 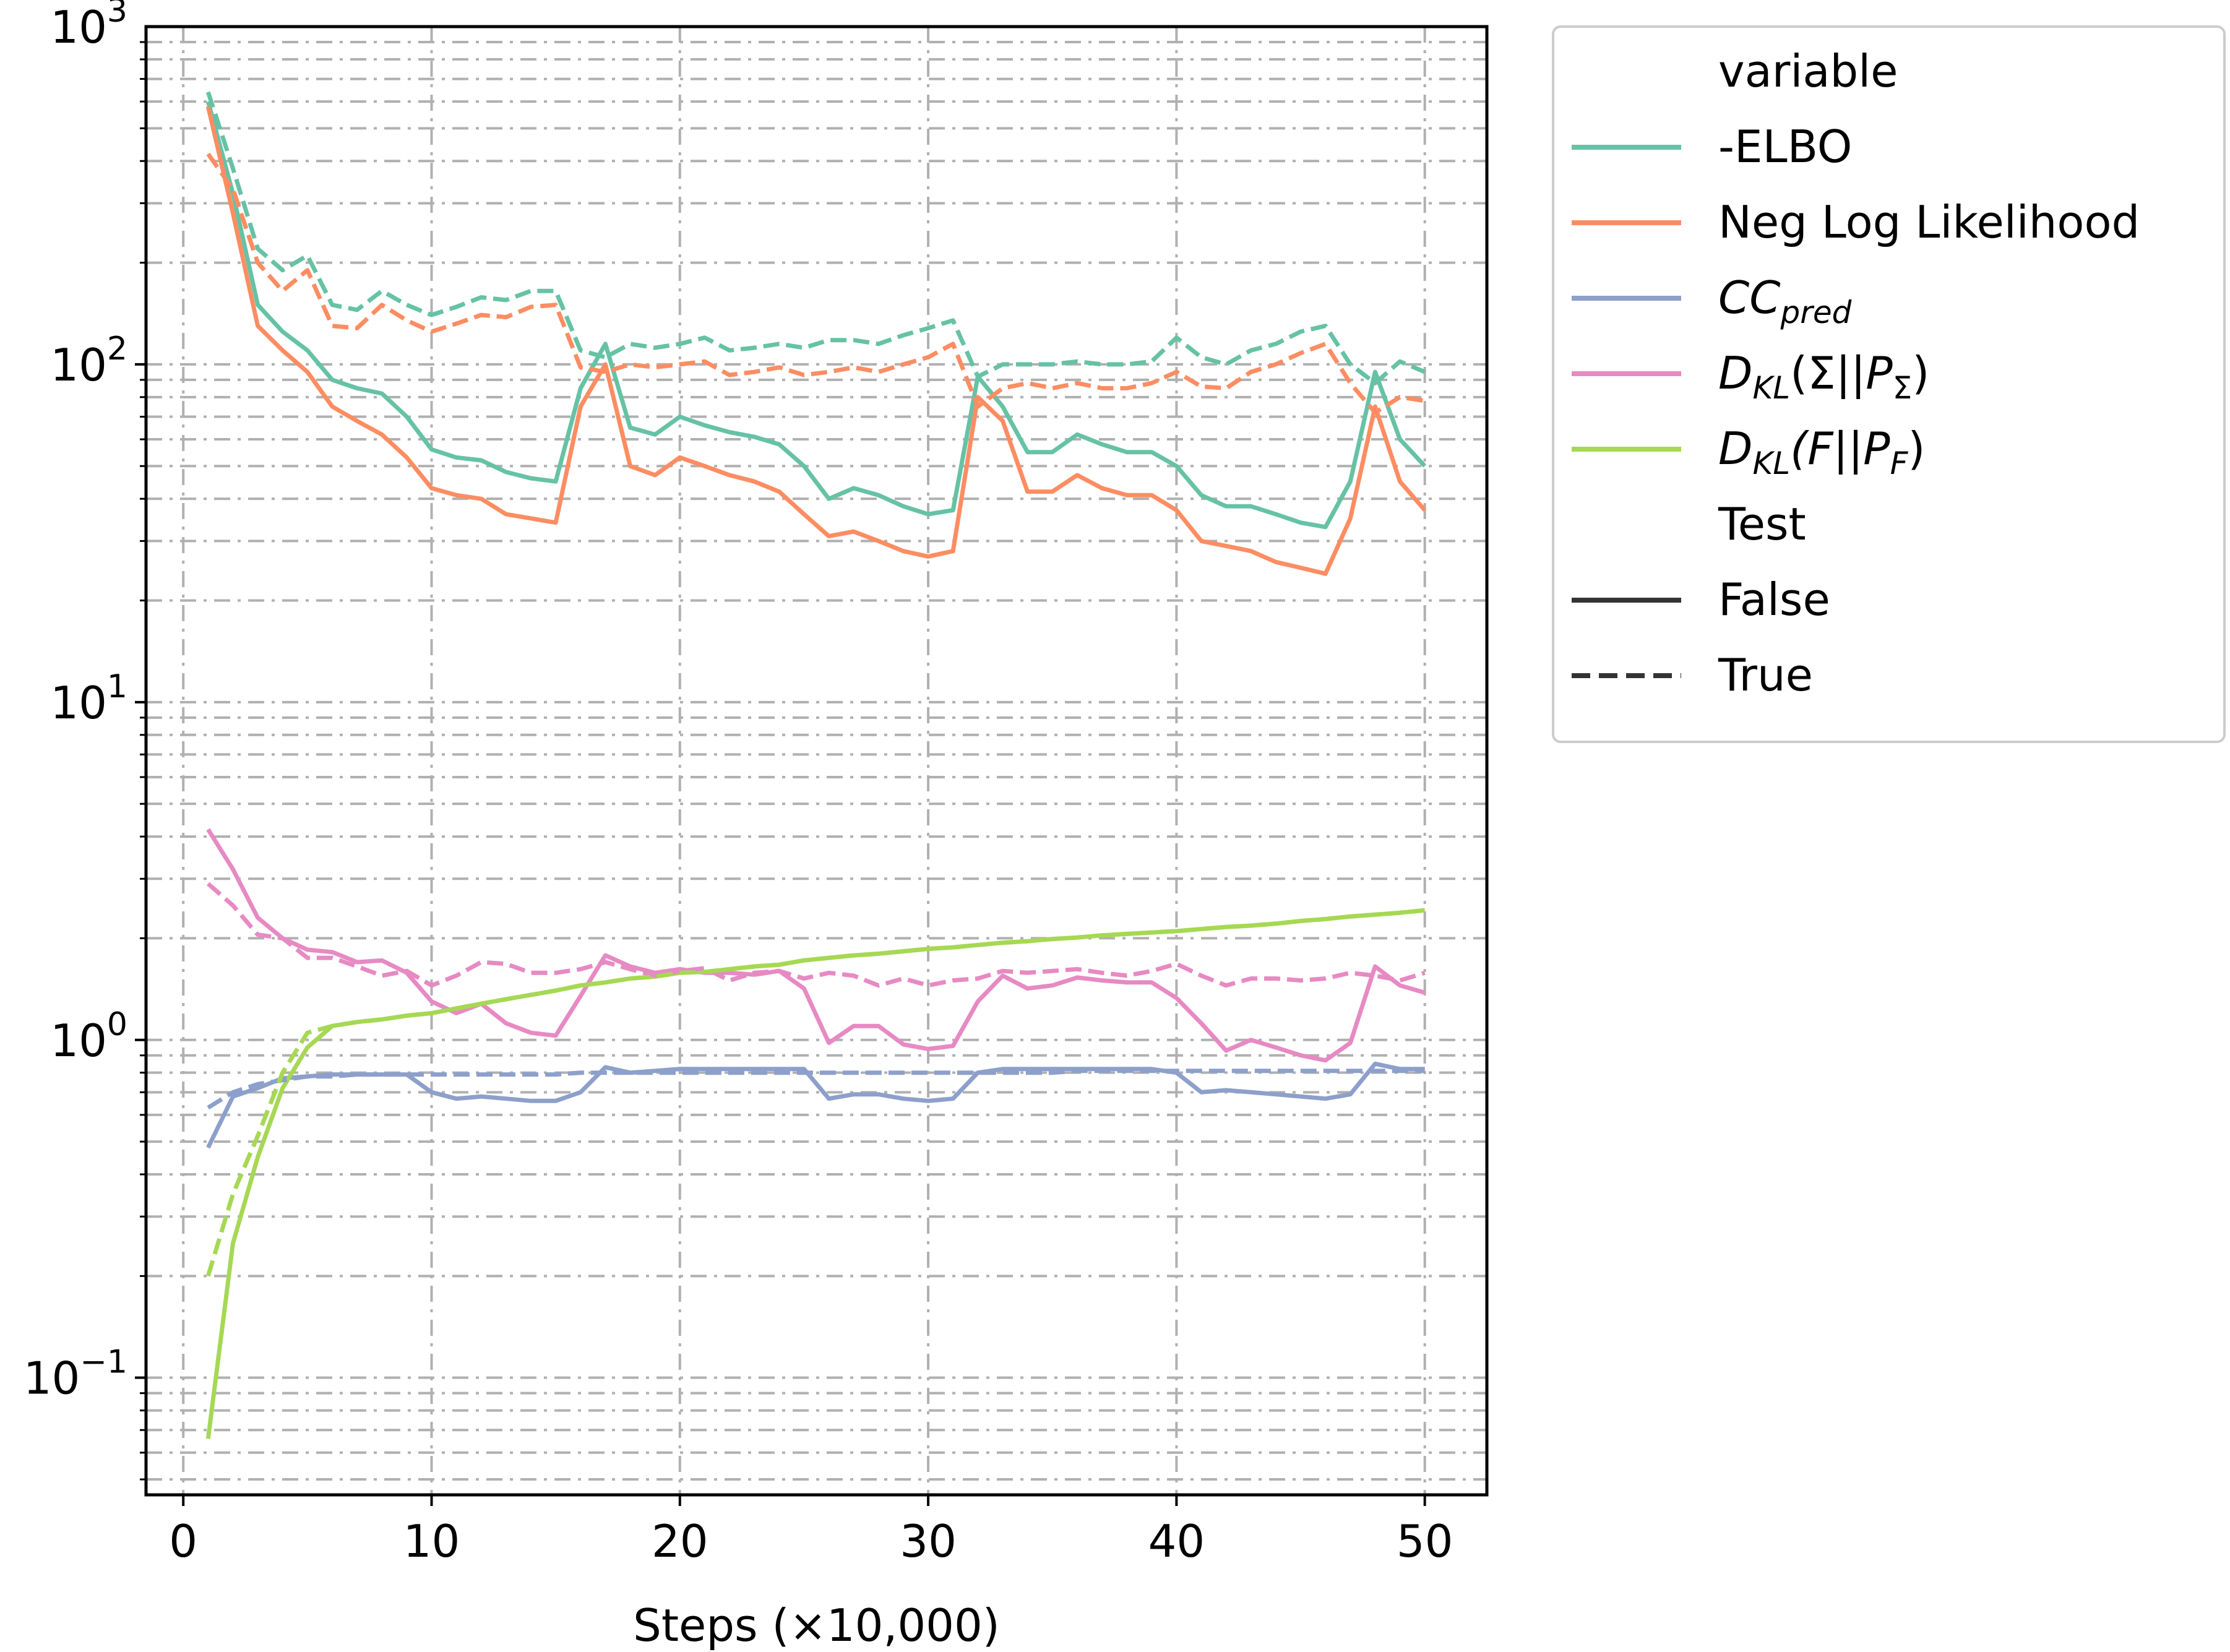 I want to click on x-tick-label: 40, so click(x=1176, y=1541).